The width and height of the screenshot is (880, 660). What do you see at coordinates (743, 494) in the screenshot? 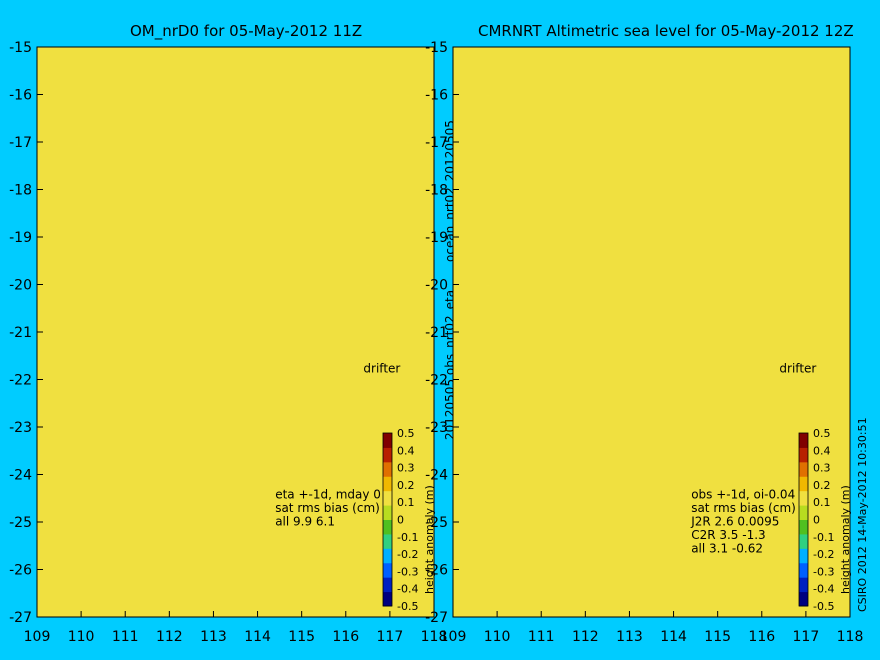
I see `stats-line: obs +-1d, oi-0.04` at bounding box center [743, 494].